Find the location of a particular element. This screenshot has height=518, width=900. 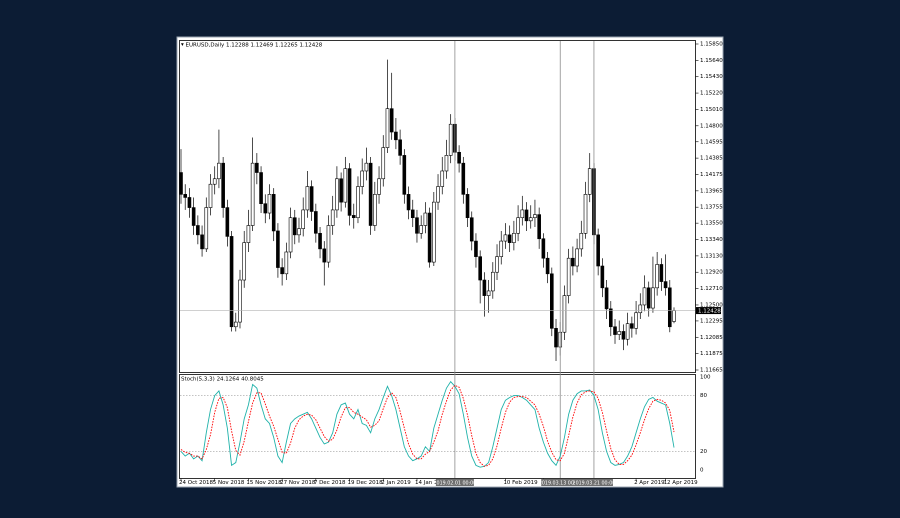

y-tick-label: 1.12085 is located at coordinates (711, 338).